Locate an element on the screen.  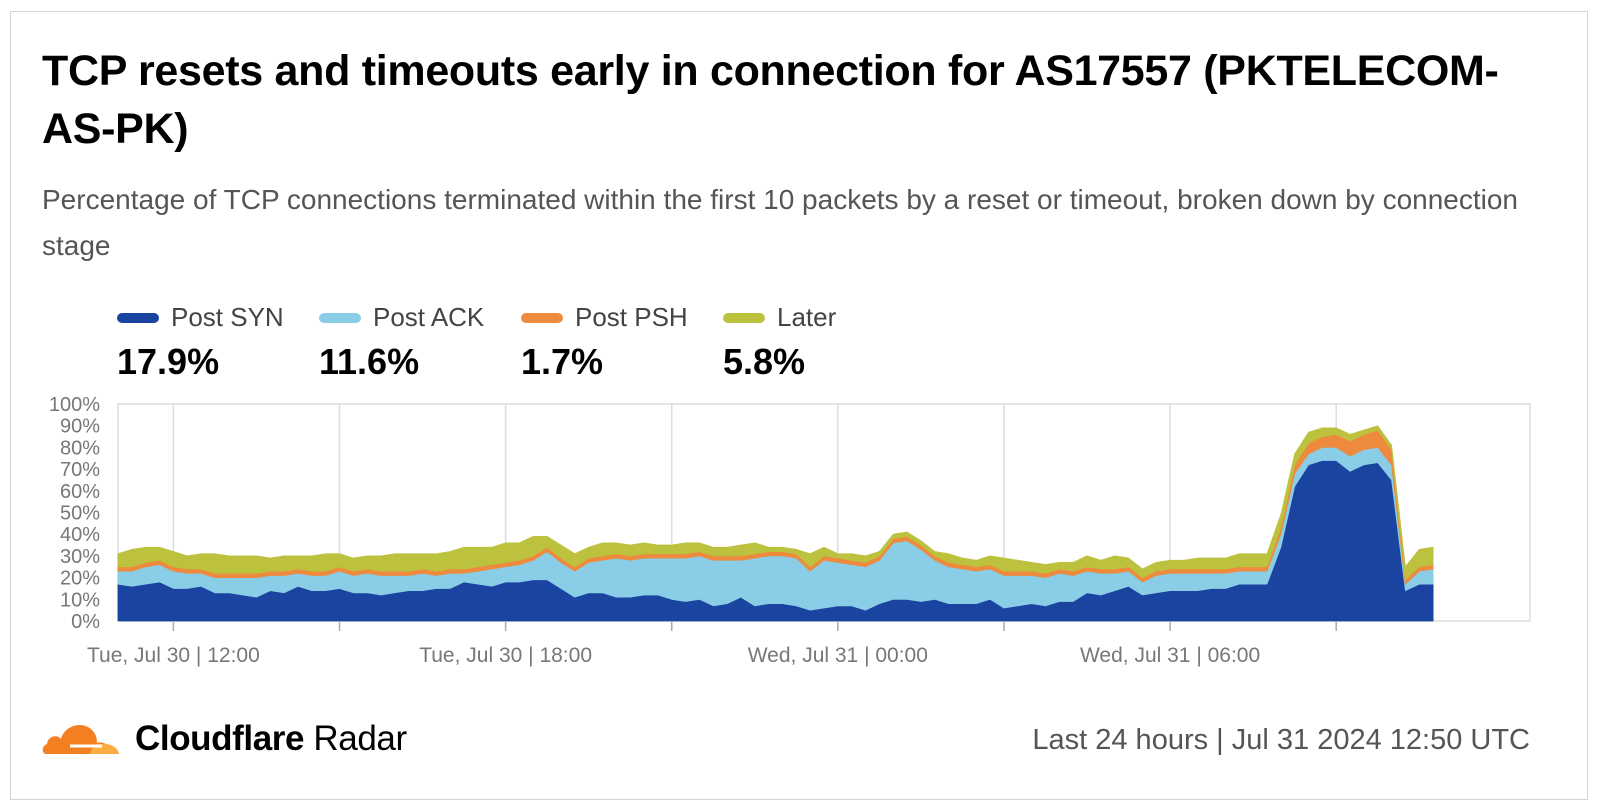
y-tick-label: 70% is located at coordinates (80, 470).